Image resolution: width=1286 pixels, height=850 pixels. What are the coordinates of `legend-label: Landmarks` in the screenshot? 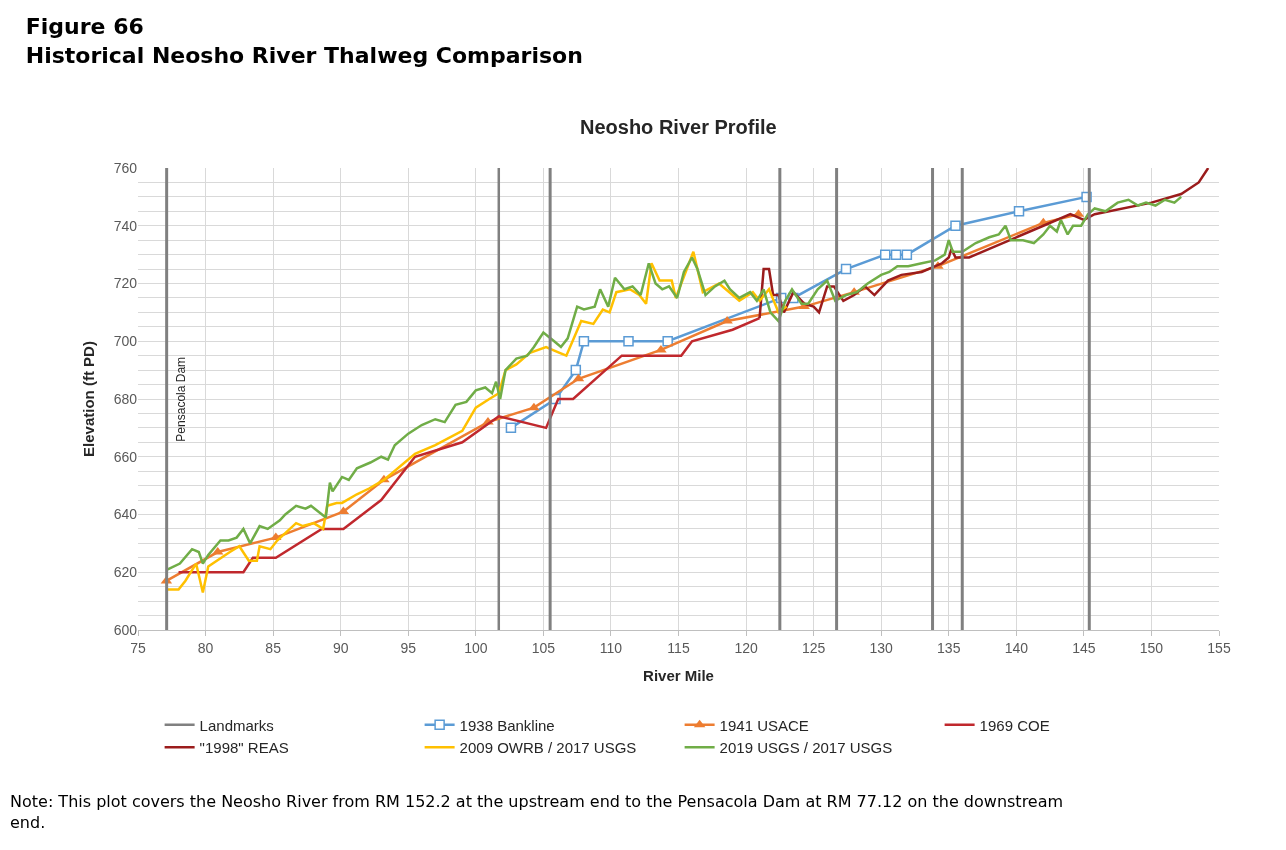 It's located at (236, 725).